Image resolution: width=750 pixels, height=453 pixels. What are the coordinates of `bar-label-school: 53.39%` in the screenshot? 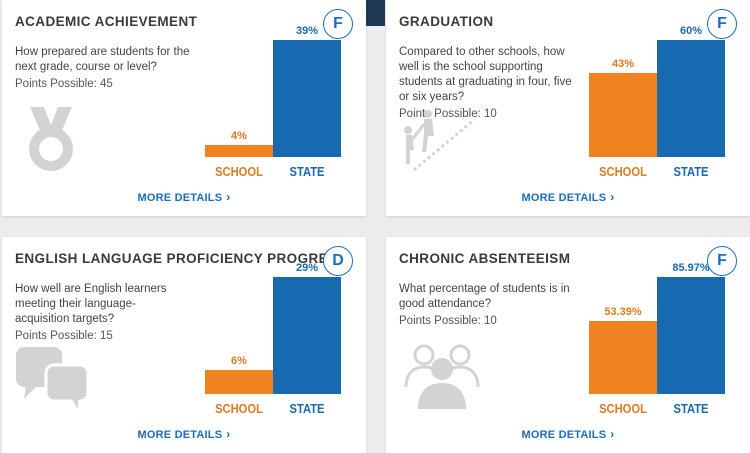 It's located at (623, 312).